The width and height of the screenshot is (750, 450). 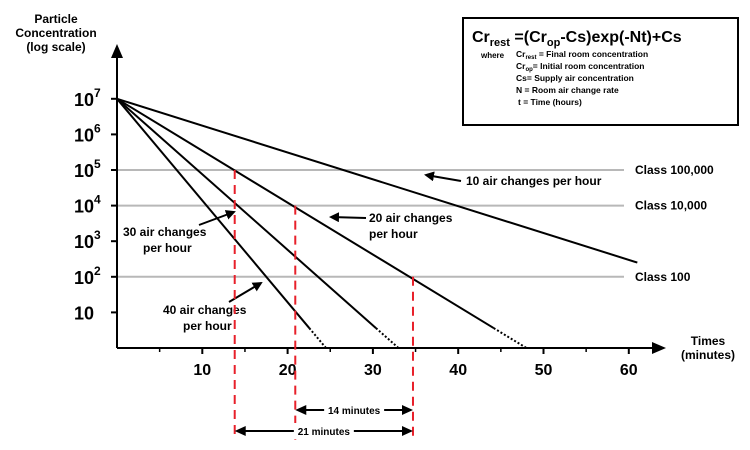 I want to click on series-label-10: 10 air changes per hour, so click(x=534, y=181).